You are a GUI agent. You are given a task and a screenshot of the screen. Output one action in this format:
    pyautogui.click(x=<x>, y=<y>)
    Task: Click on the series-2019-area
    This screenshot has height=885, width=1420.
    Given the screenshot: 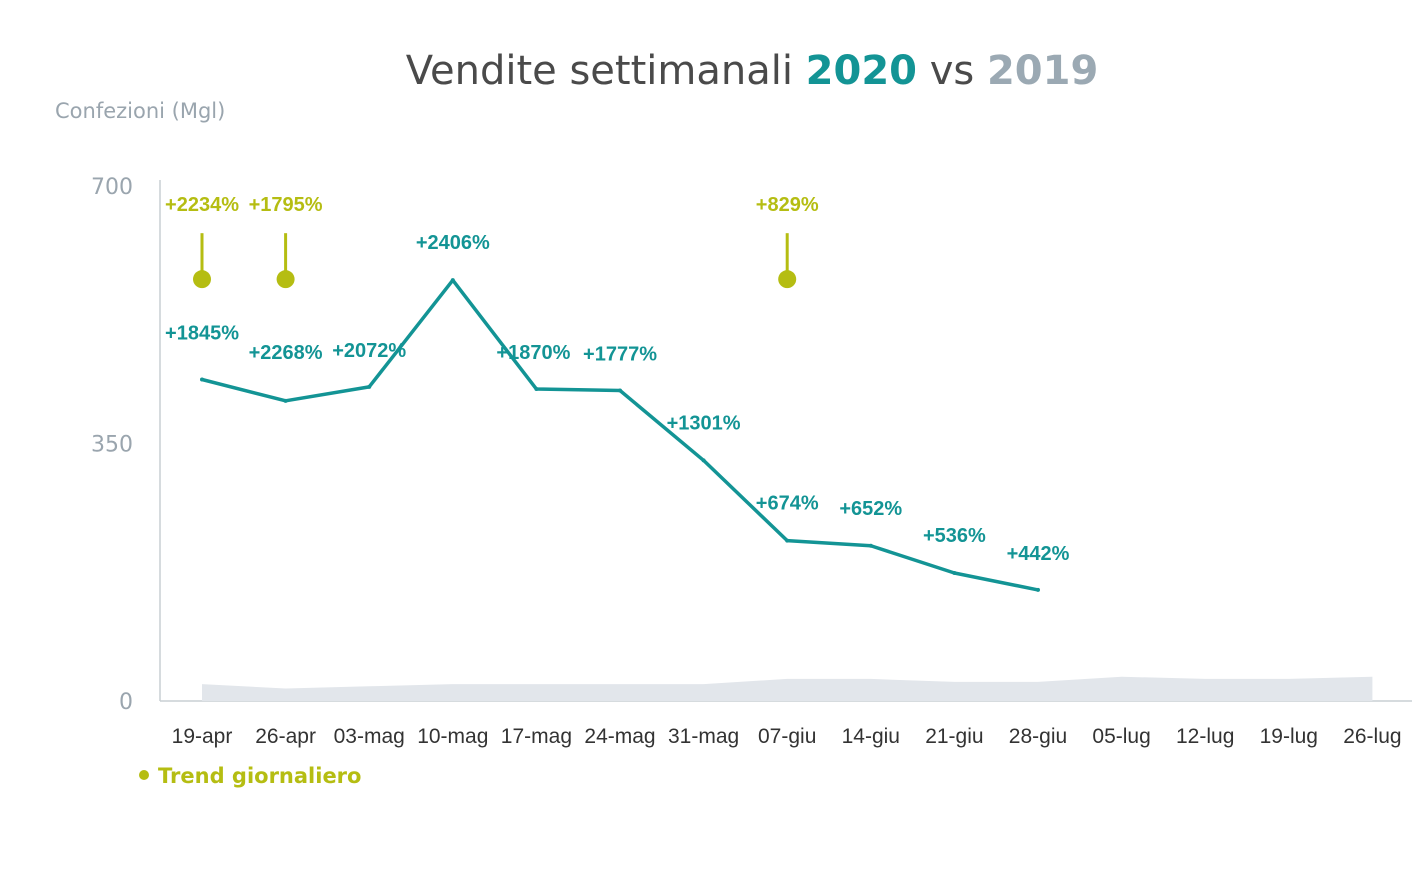 What is the action you would take?
    pyautogui.click(x=787, y=688)
    